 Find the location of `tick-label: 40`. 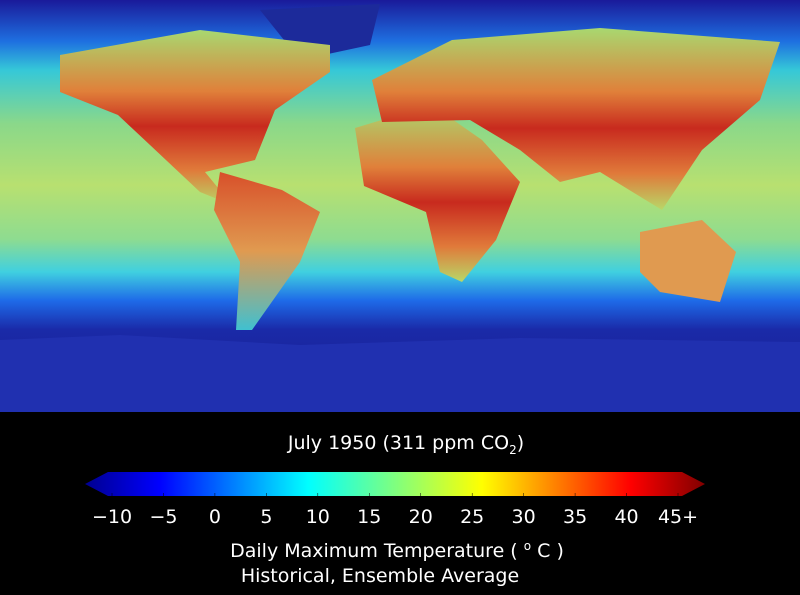

tick-label: 40 is located at coordinates (626, 517).